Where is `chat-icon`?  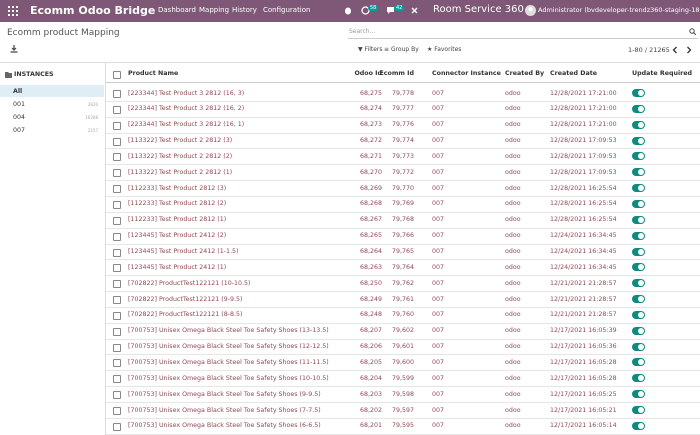 chat-icon is located at coordinates (390, 10).